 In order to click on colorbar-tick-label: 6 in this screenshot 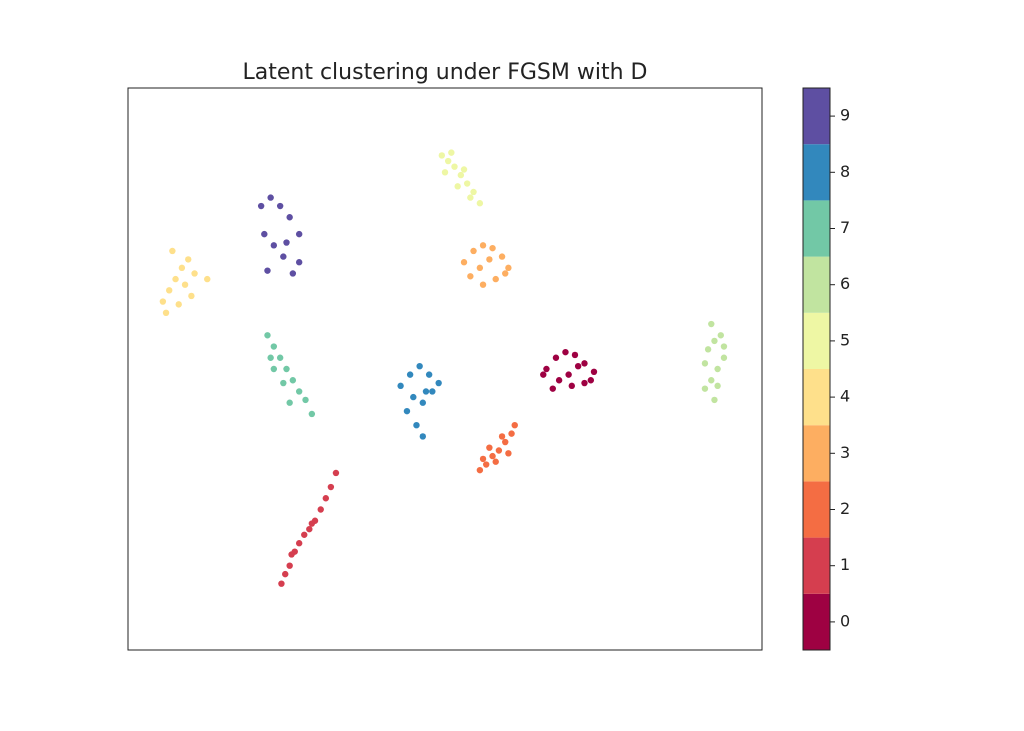, I will do `click(845, 283)`.